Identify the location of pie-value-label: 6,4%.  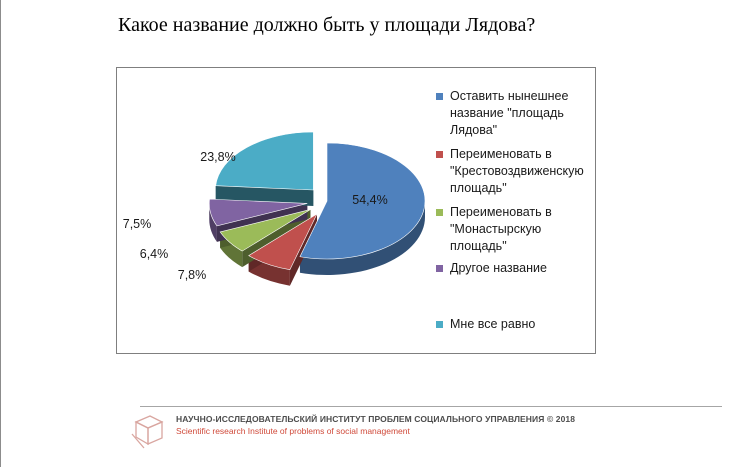
(154, 254).